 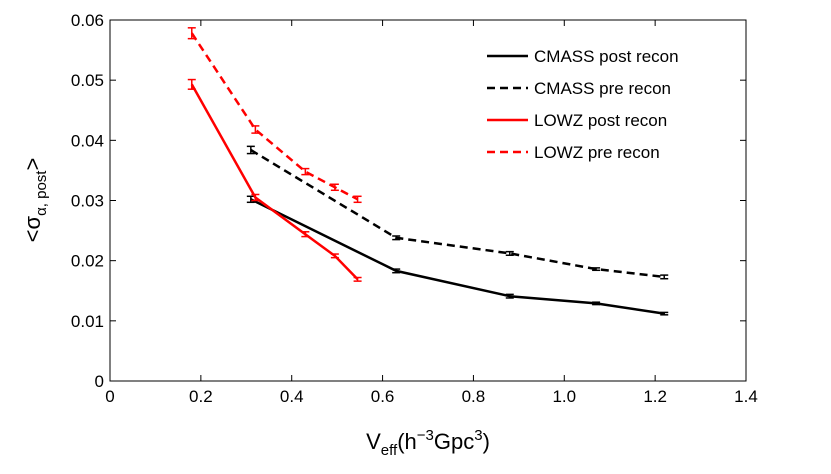 What do you see at coordinates (87, 140) in the screenshot?
I see `y-tick-label: 0.04` at bounding box center [87, 140].